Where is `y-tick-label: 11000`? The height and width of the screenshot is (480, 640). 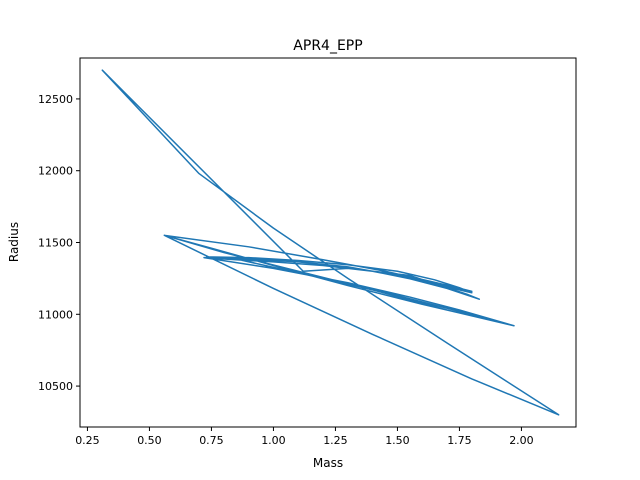 y-tick-label: 11000 is located at coordinates (55, 314).